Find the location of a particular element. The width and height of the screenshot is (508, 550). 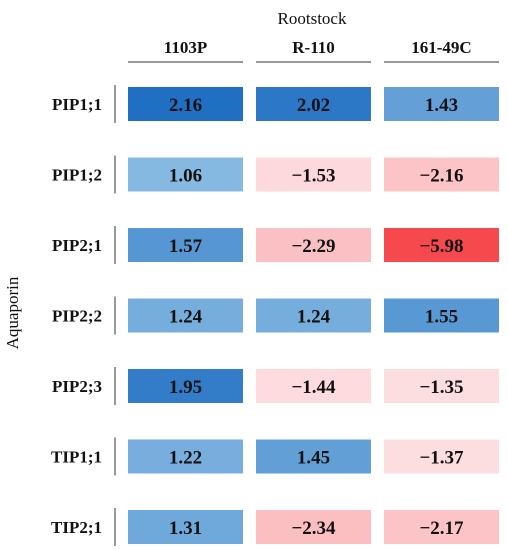

column-label: 161-49C is located at coordinates (441, 47).